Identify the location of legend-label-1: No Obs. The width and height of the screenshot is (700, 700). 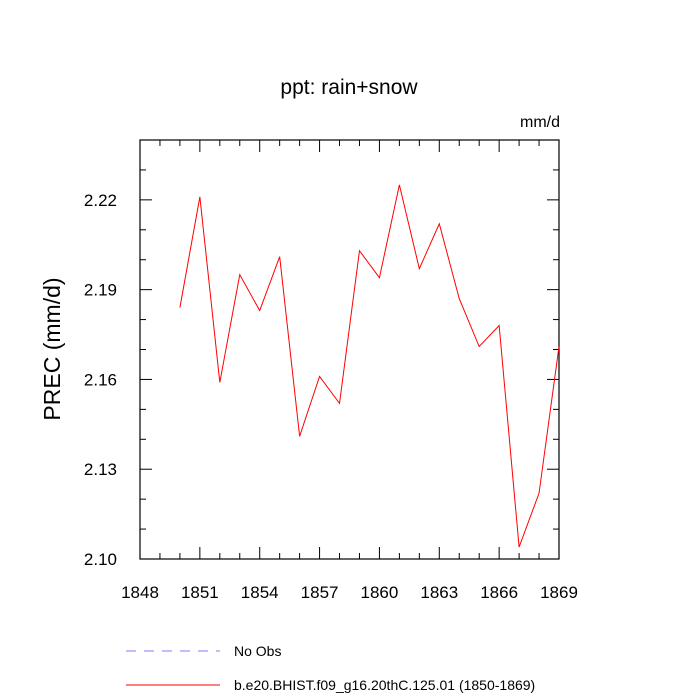
(257, 651).